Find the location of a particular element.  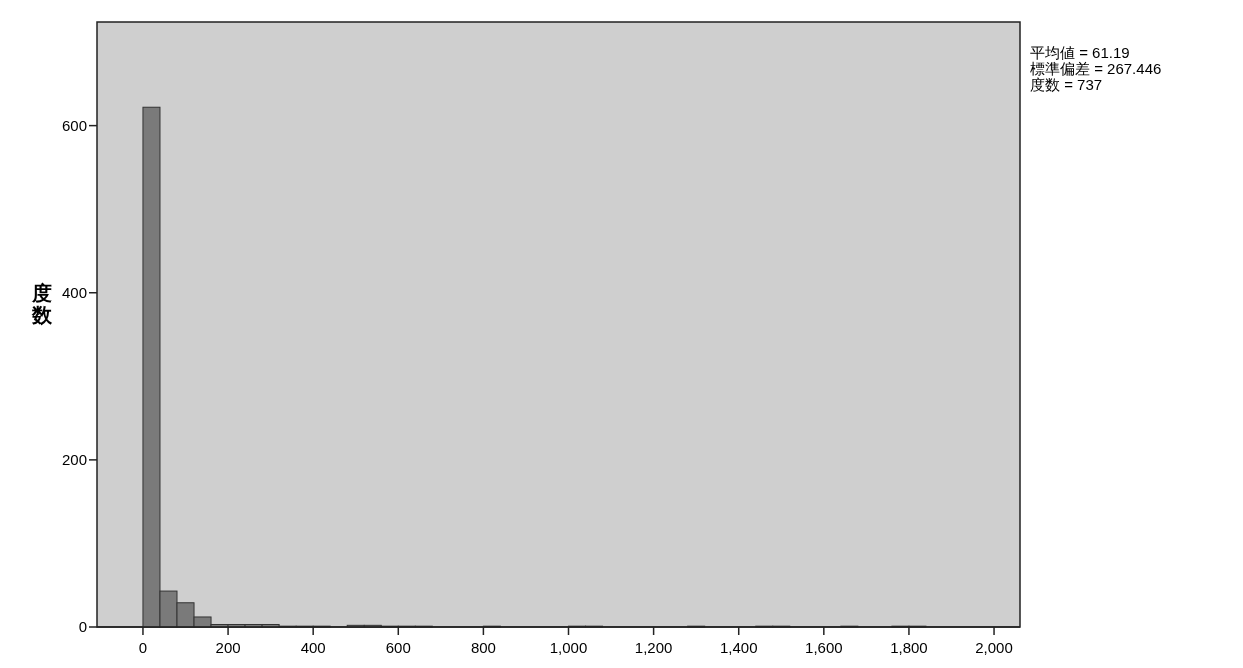

y-axis-title: 度数 is located at coordinates (42, 304).